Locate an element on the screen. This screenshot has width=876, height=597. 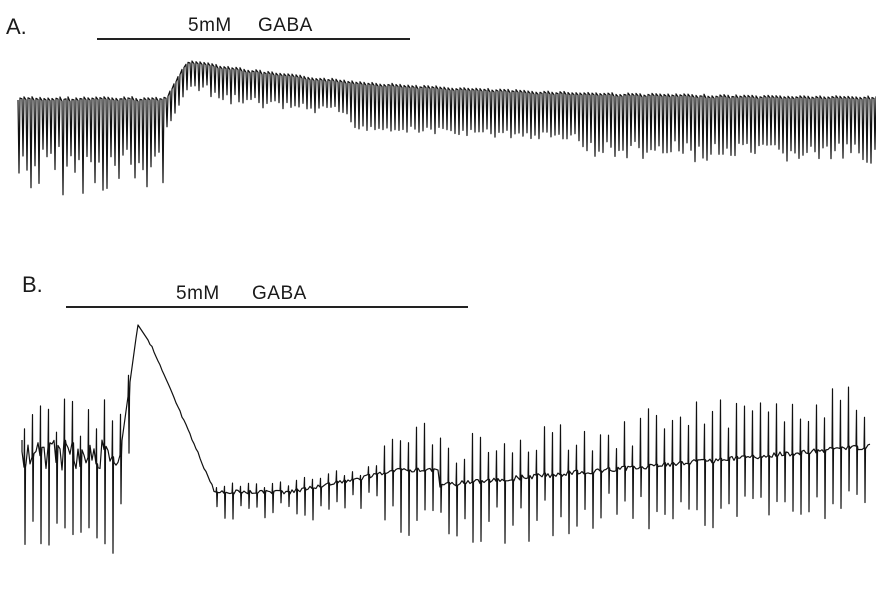
panel-a-drug-label: GABA is located at coordinates (285, 25).